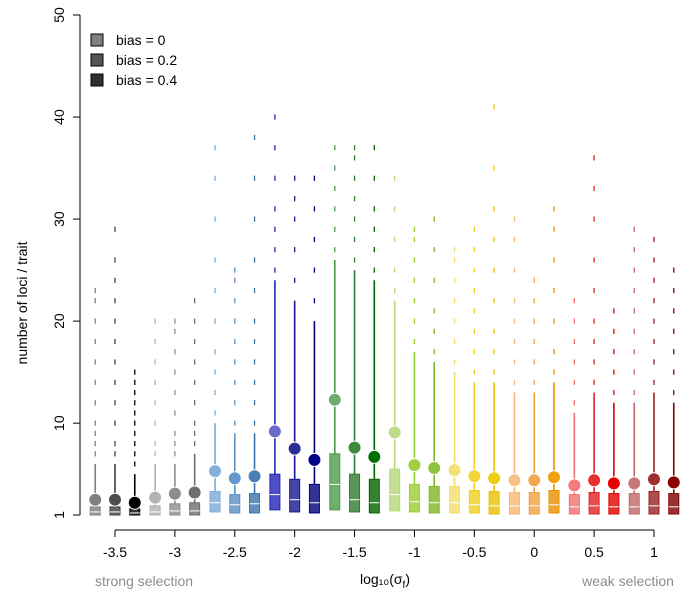  I want to click on y-tick-label-30: 30, so click(59, 219).